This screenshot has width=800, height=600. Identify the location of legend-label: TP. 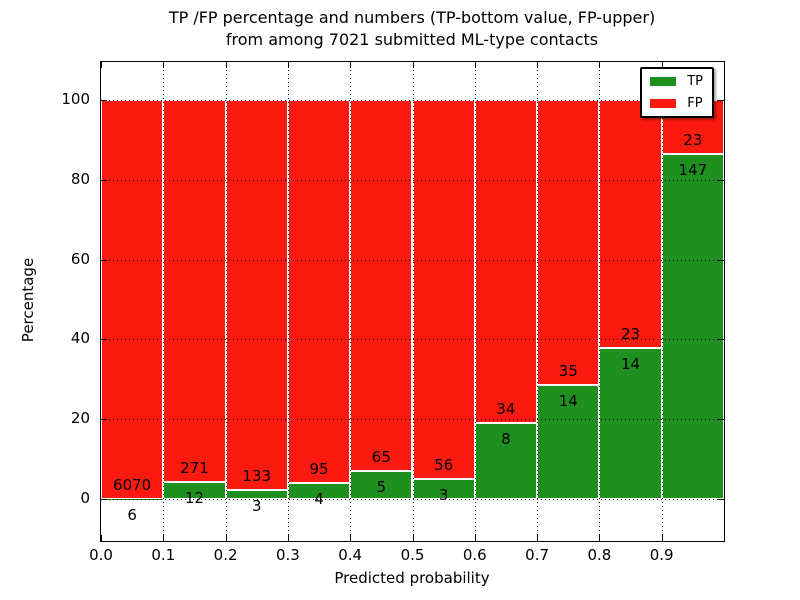
(695, 81).